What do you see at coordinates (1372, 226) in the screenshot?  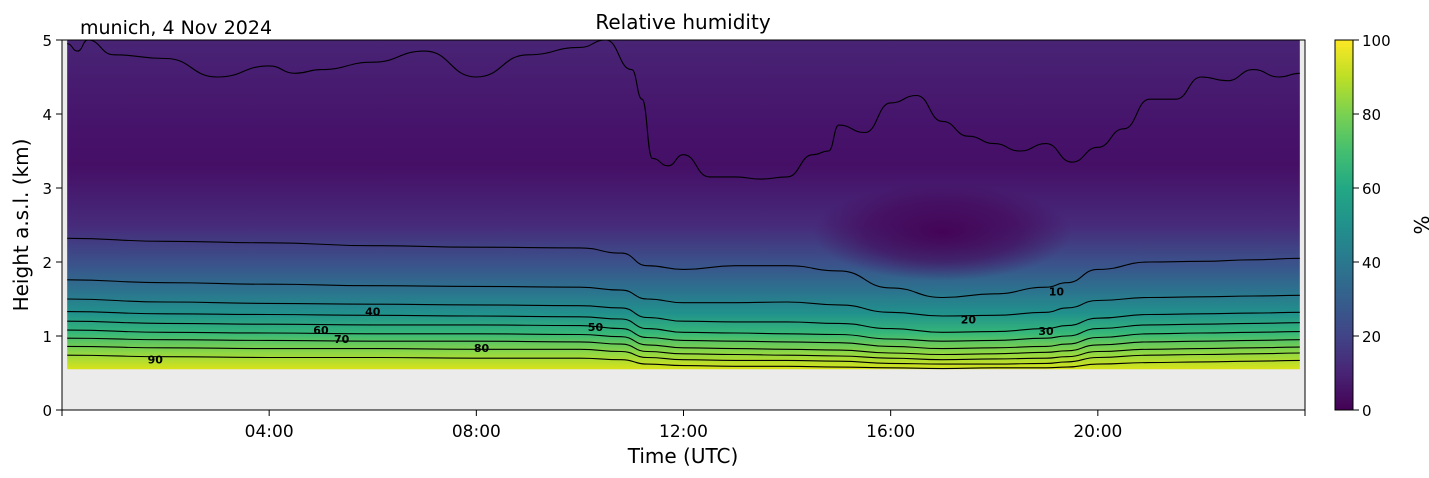 I see `colorbar-ticks: 0 20 40 60 80 100` at bounding box center [1372, 226].